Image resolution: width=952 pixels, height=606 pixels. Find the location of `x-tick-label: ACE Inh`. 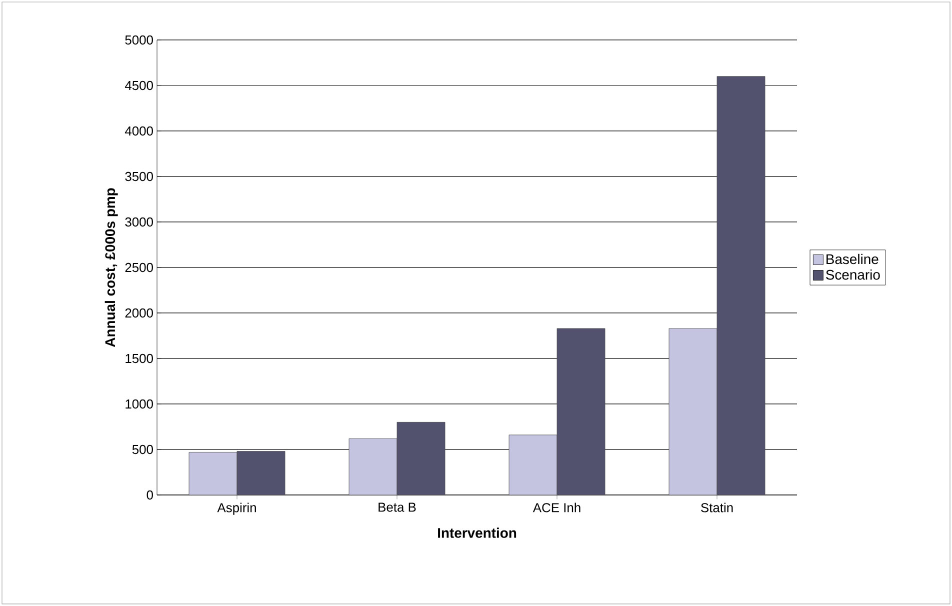

x-tick-label: ACE Inh is located at coordinates (556, 507).